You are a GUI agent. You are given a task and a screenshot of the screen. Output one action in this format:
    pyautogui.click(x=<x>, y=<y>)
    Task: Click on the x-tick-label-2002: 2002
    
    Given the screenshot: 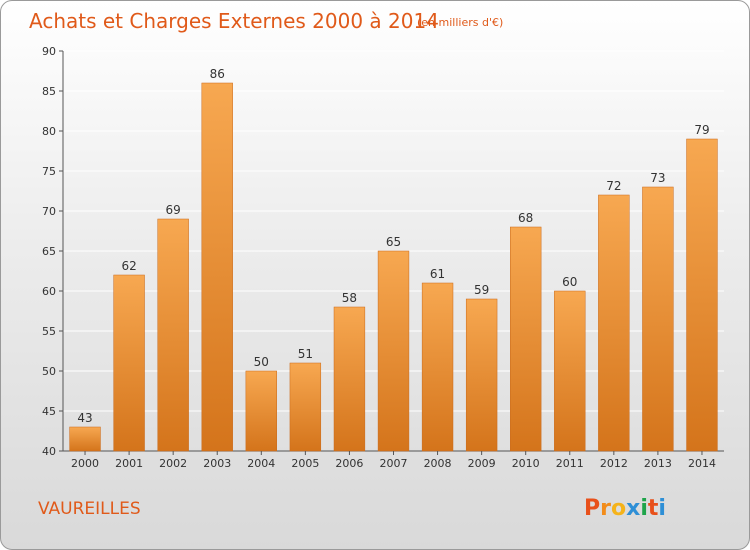 What is the action you would take?
    pyautogui.click(x=173, y=463)
    